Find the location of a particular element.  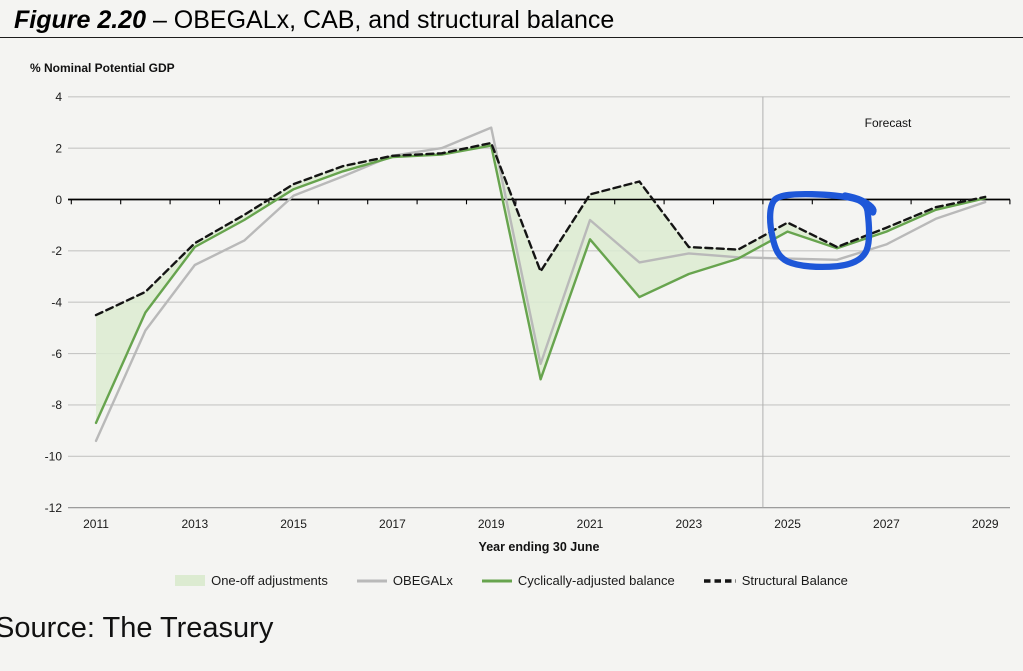

y-axis-tick-label: -4 is located at coordinates (56, 303).